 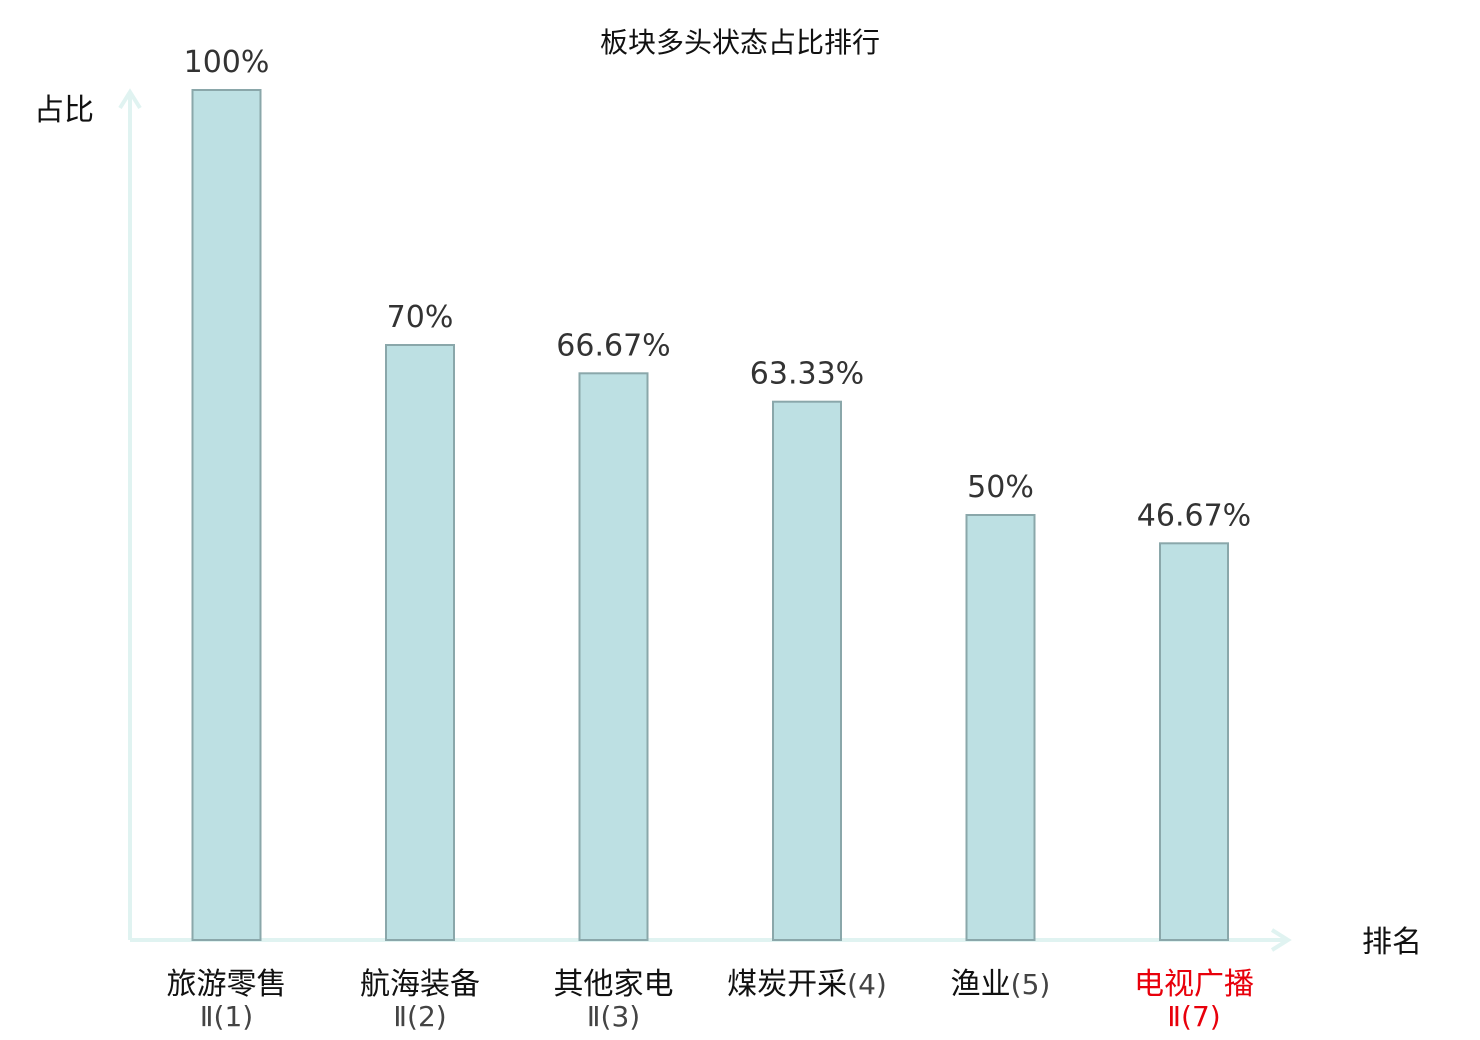 I want to click on x-axis-label: 排名, so click(x=1392, y=942).